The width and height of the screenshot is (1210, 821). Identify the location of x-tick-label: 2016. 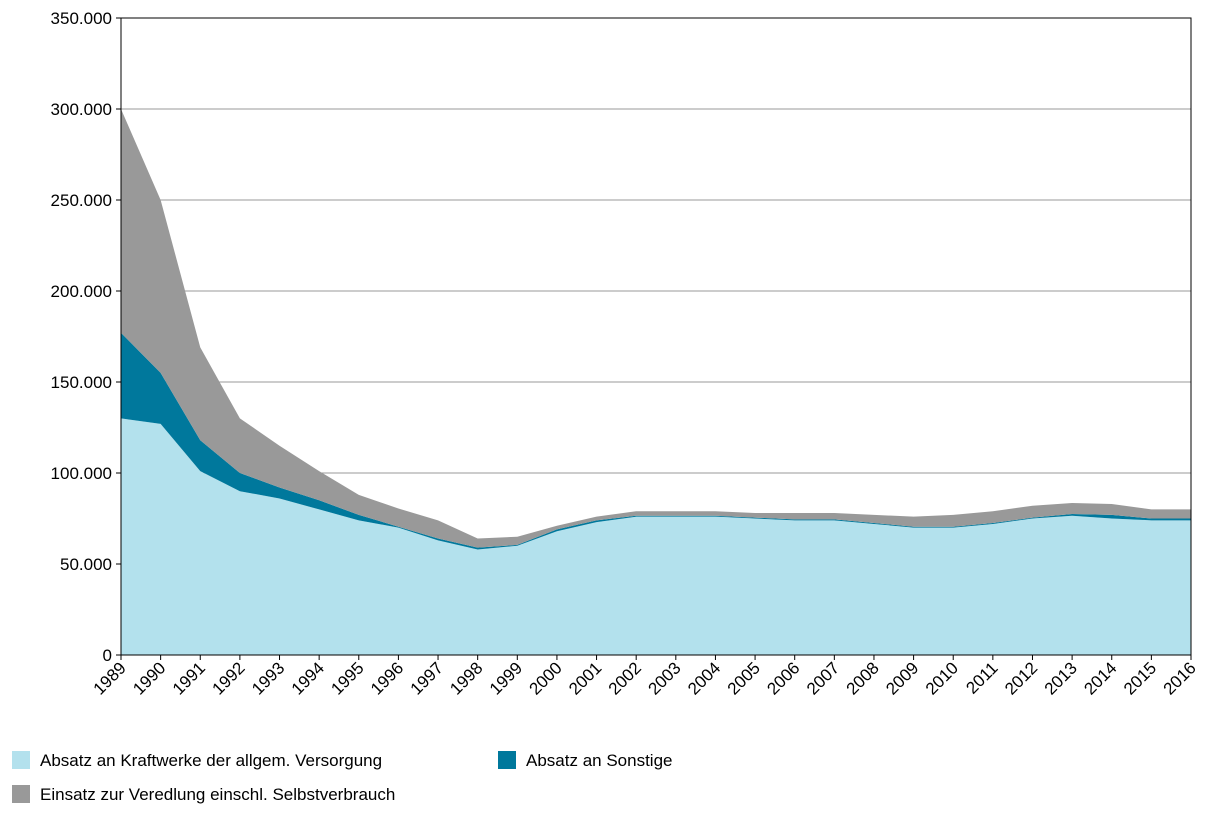
(1180, 678).